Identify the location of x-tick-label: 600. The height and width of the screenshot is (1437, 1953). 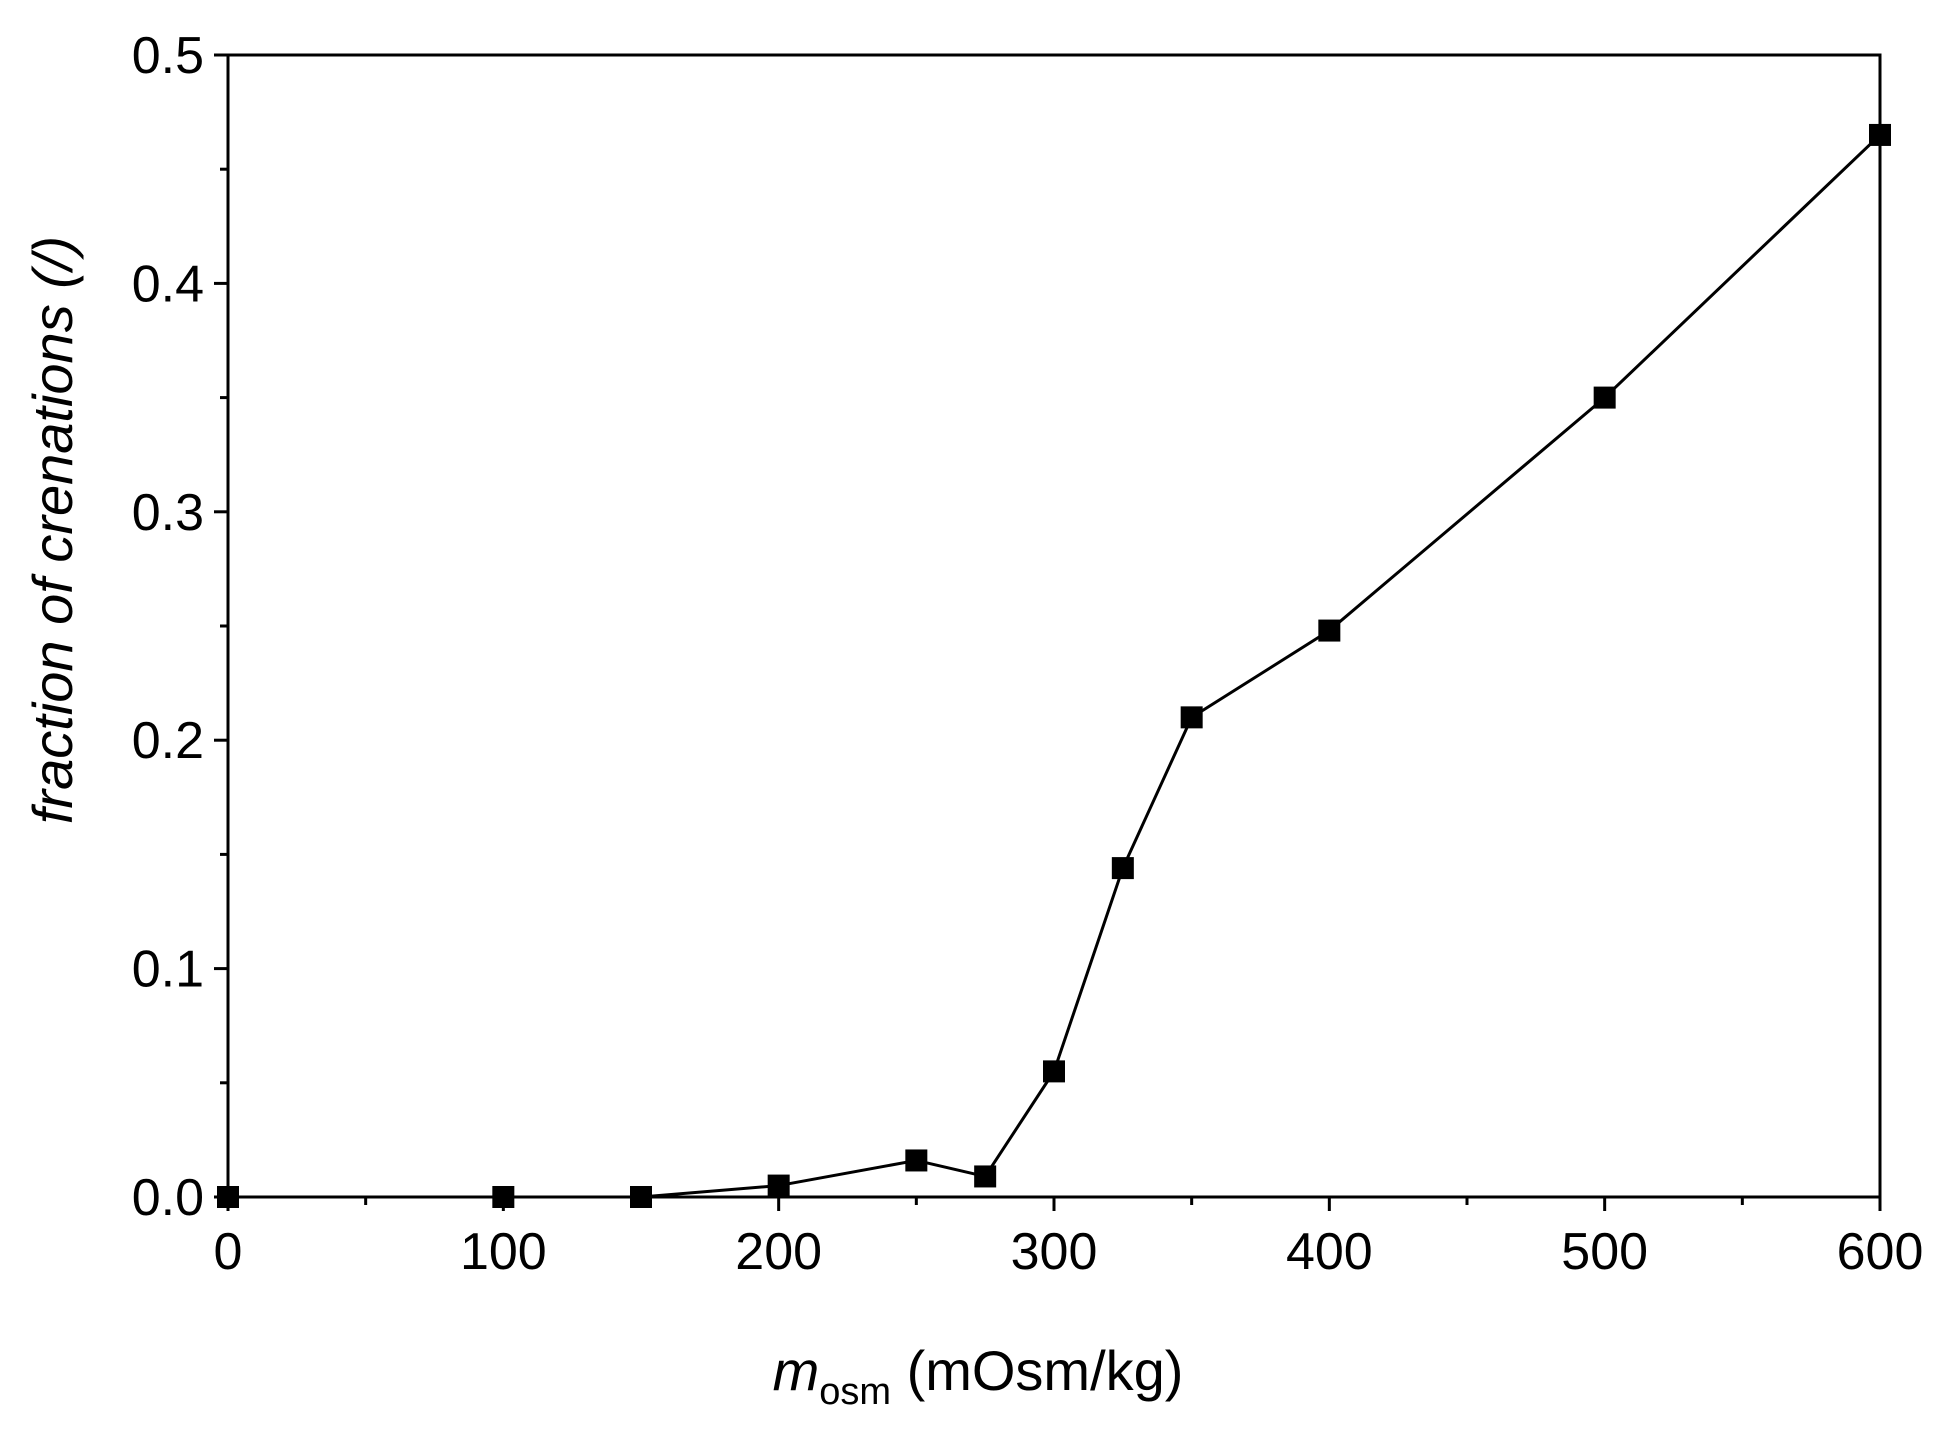
(1880, 1252).